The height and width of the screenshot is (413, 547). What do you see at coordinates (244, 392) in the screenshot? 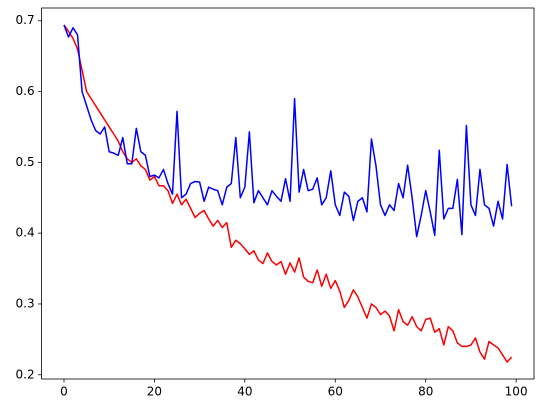
I see `x-tick-label: 40` at bounding box center [244, 392].